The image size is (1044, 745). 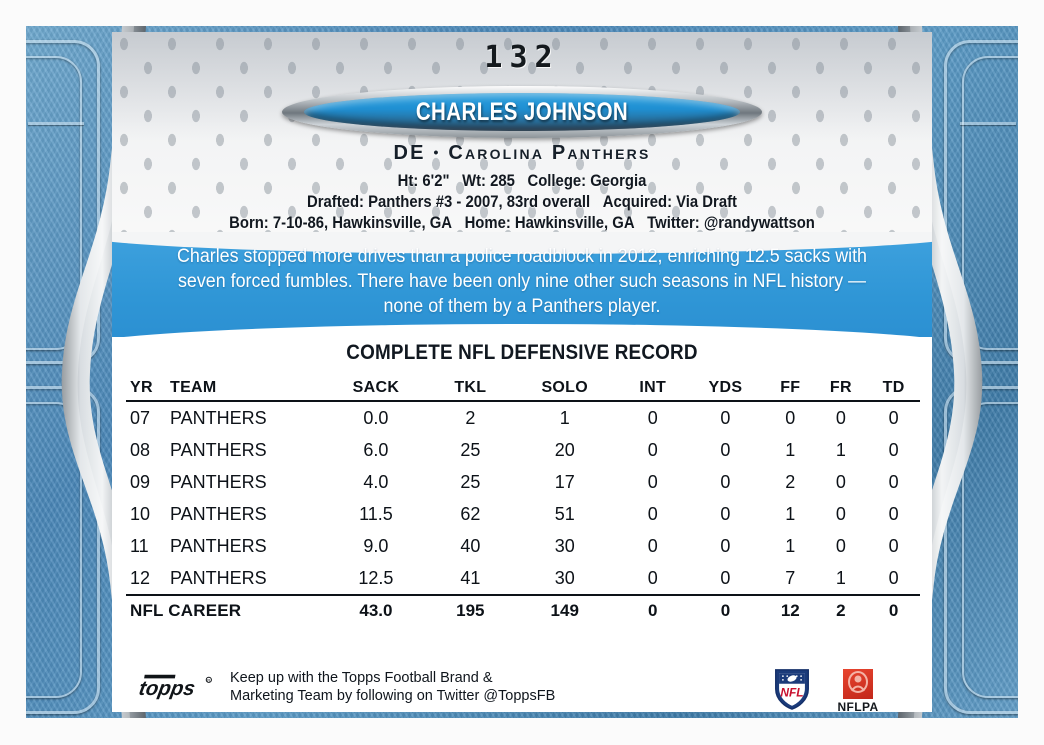 I want to click on nfl-shield-icon: NFL, so click(x=792, y=689).